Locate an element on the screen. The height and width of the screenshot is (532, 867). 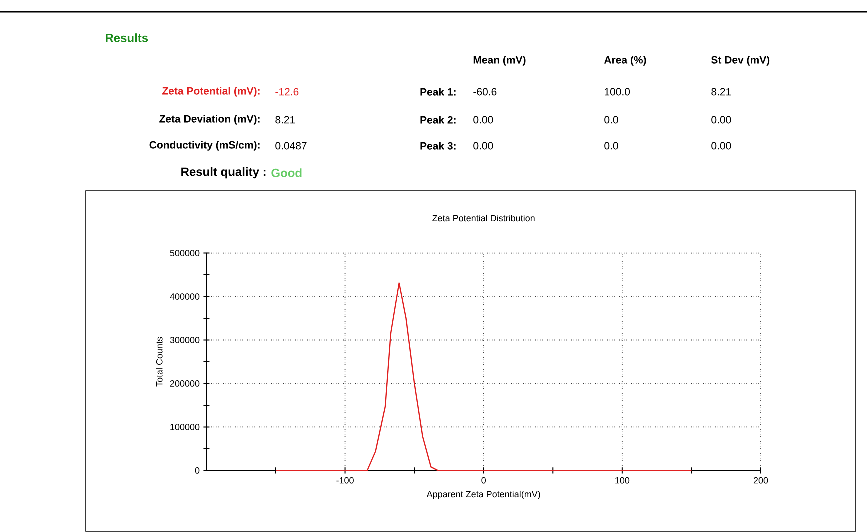
x-tick-label: 100 is located at coordinates (623, 480).